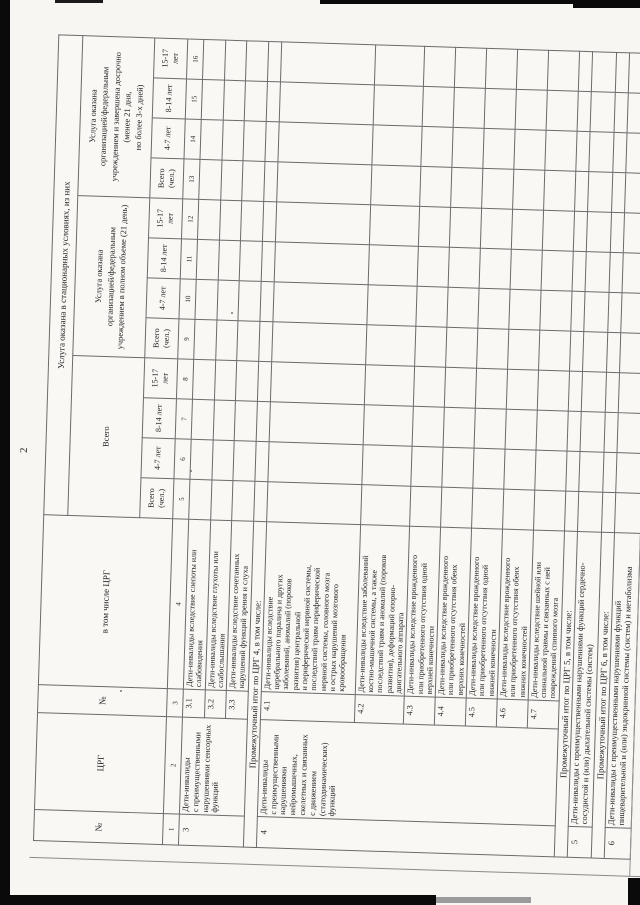  What do you see at coordinates (419, 711) in the screenshot?
I see `sub-number-cell: 4.3` at bounding box center [419, 711].